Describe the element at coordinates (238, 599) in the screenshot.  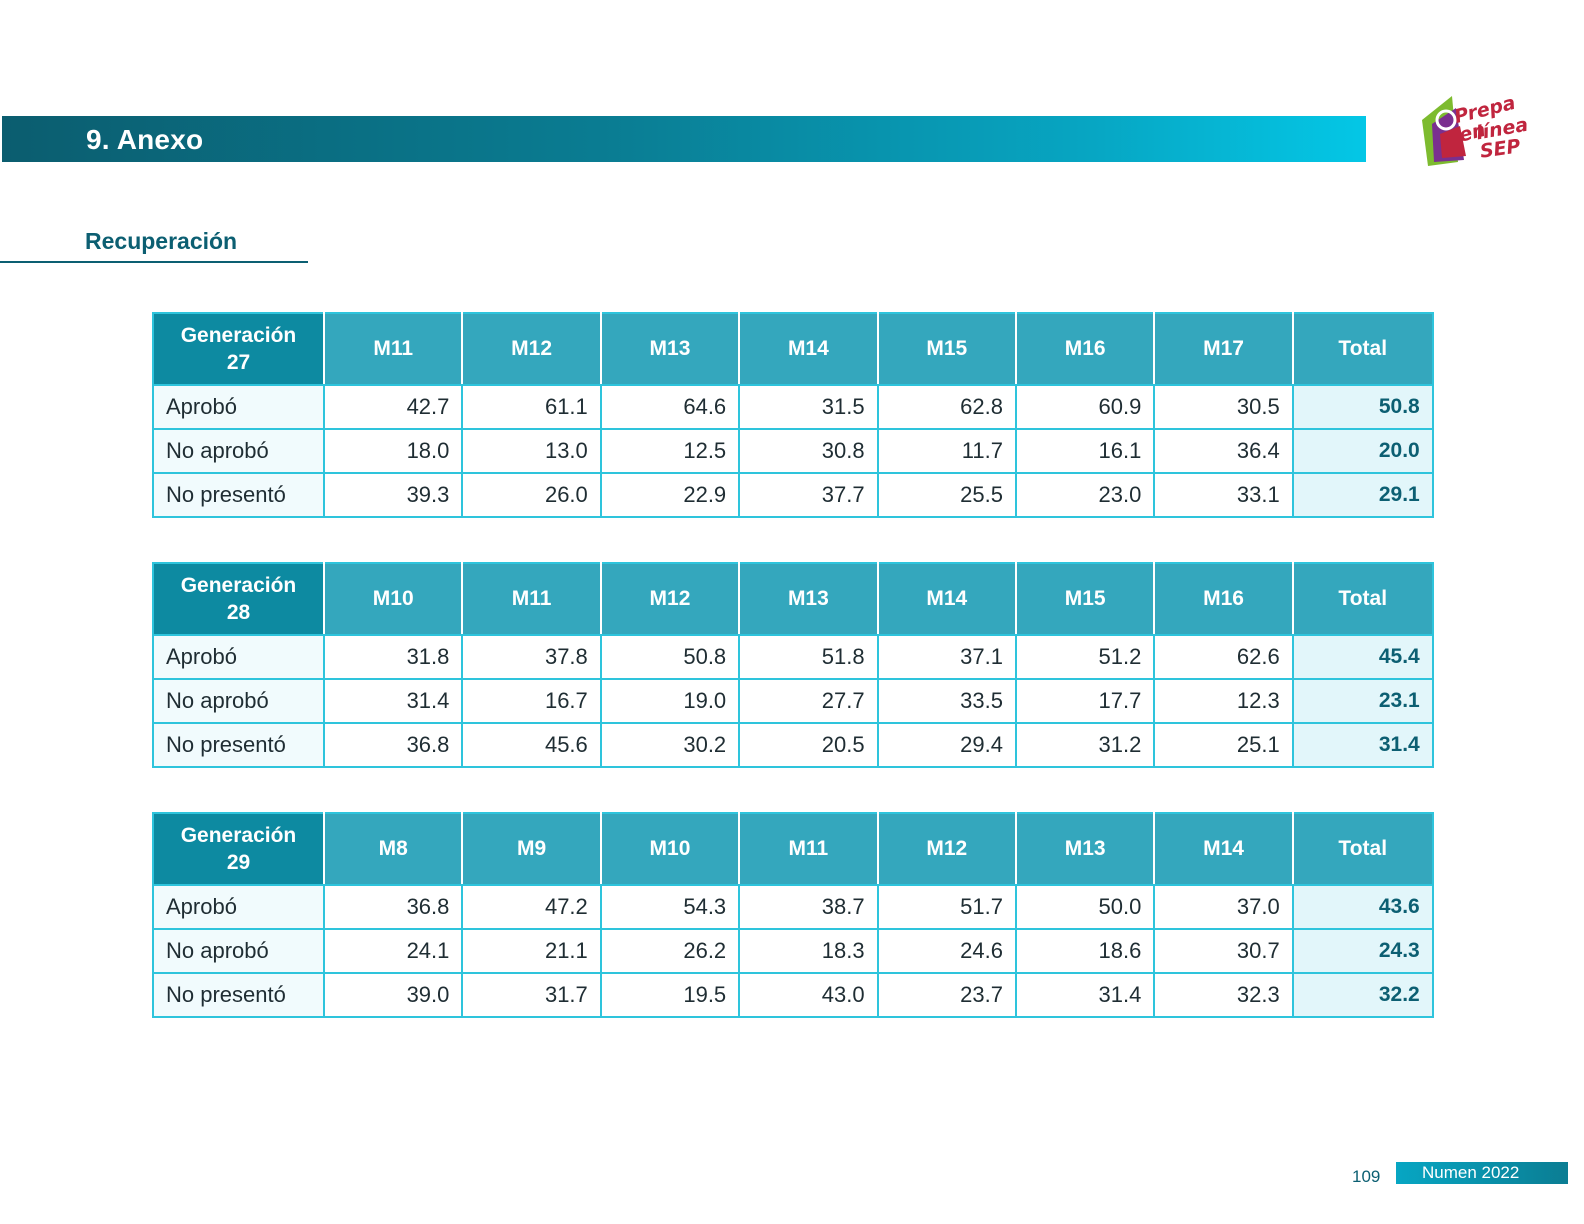
I see `generation-header: Generación 28` at that location.